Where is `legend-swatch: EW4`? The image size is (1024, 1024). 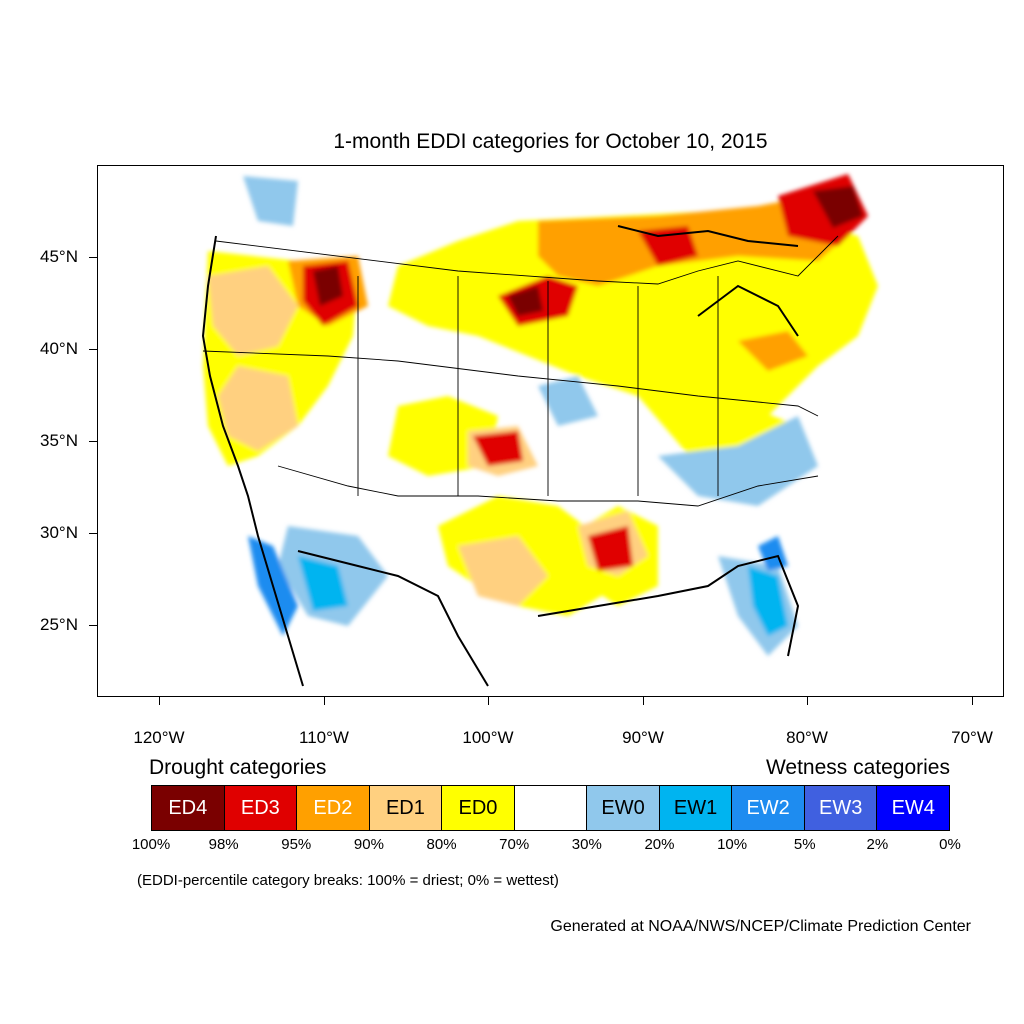 legend-swatch: EW4 is located at coordinates (913, 808).